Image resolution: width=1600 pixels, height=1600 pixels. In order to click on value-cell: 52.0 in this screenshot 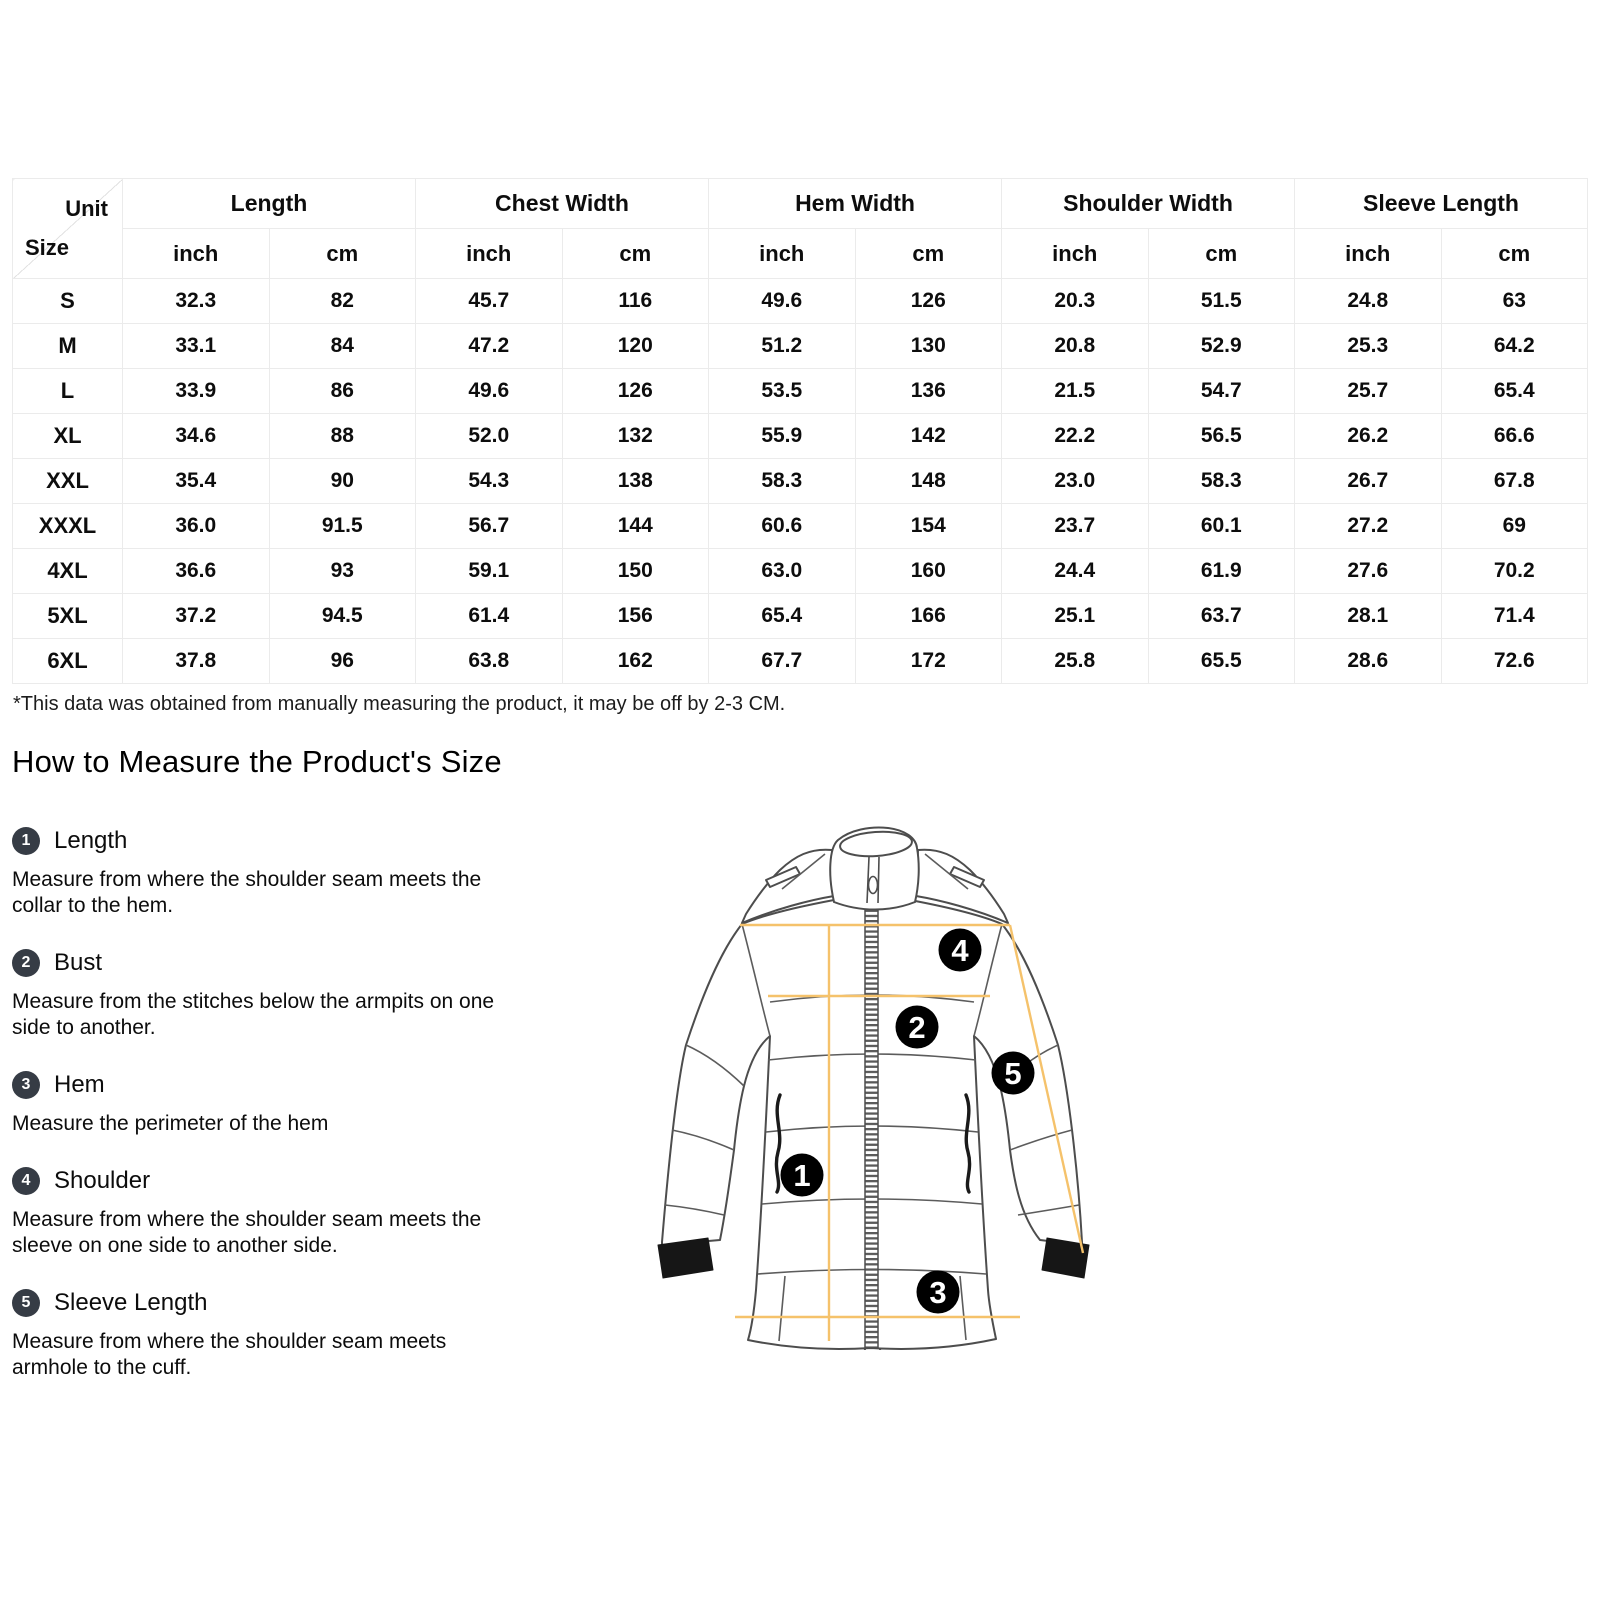, I will do `click(489, 436)`.